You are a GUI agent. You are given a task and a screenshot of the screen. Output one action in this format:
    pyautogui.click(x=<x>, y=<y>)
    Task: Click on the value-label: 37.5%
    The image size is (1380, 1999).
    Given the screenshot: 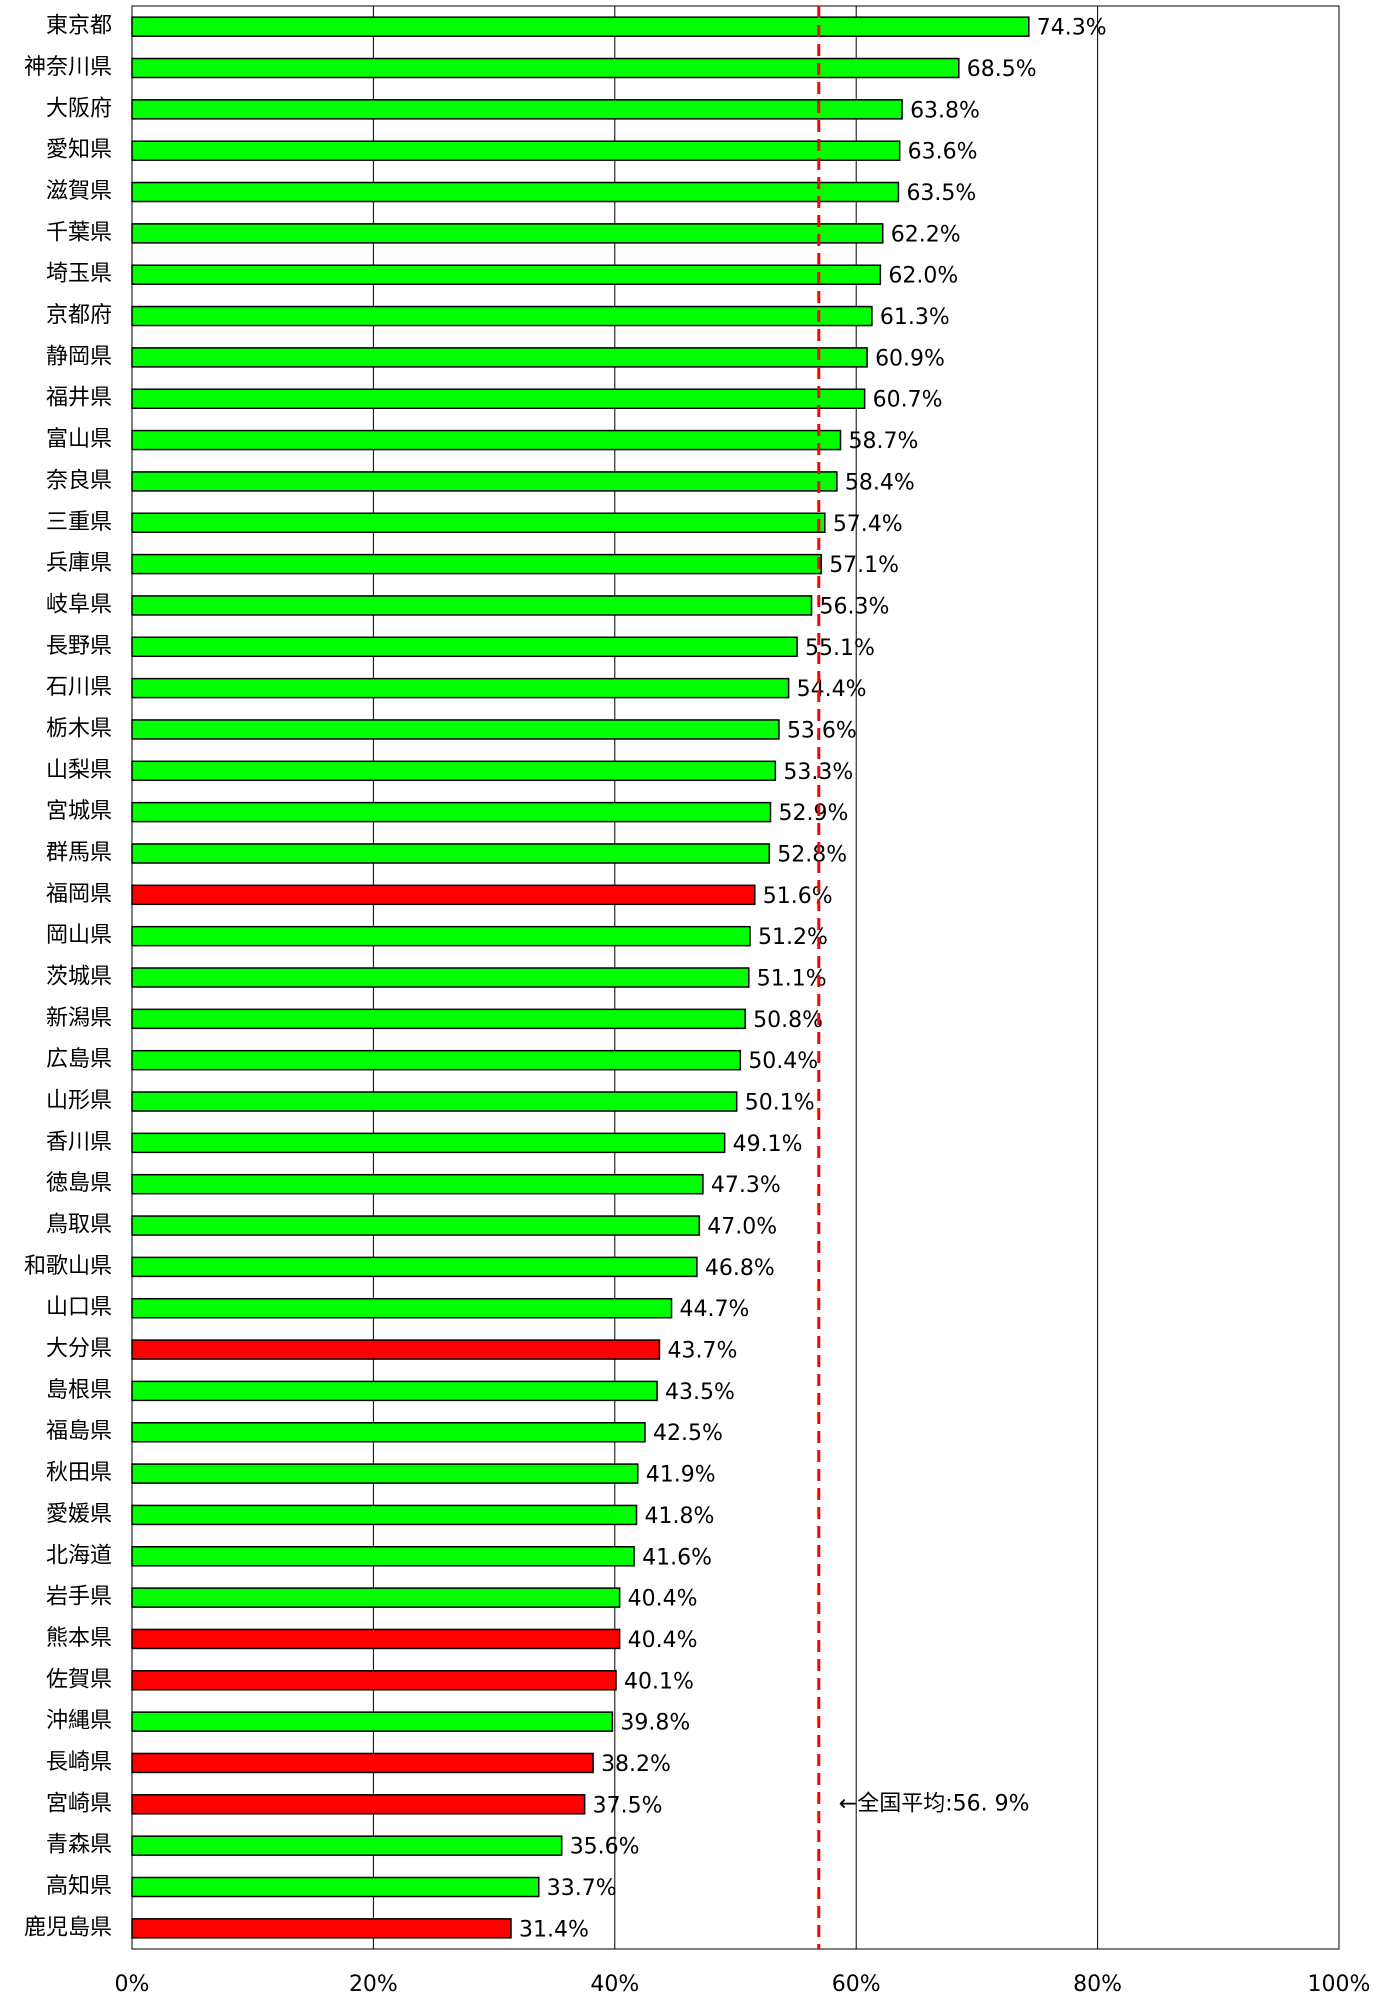 What is the action you would take?
    pyautogui.click(x=628, y=1805)
    